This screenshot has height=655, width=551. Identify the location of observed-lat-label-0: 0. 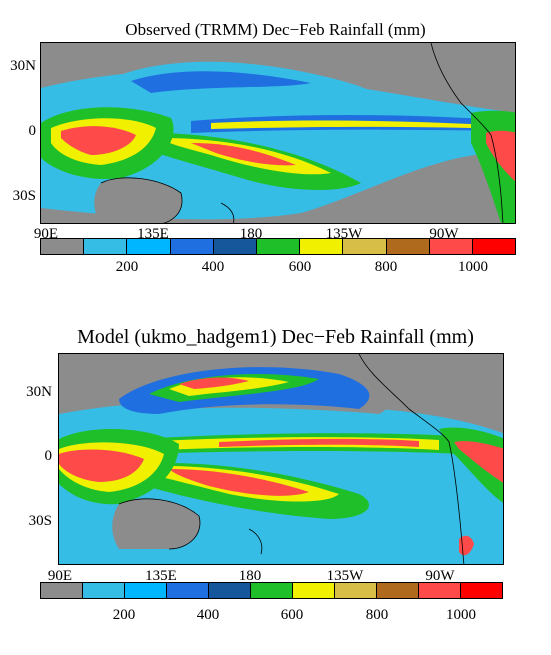
(32, 131).